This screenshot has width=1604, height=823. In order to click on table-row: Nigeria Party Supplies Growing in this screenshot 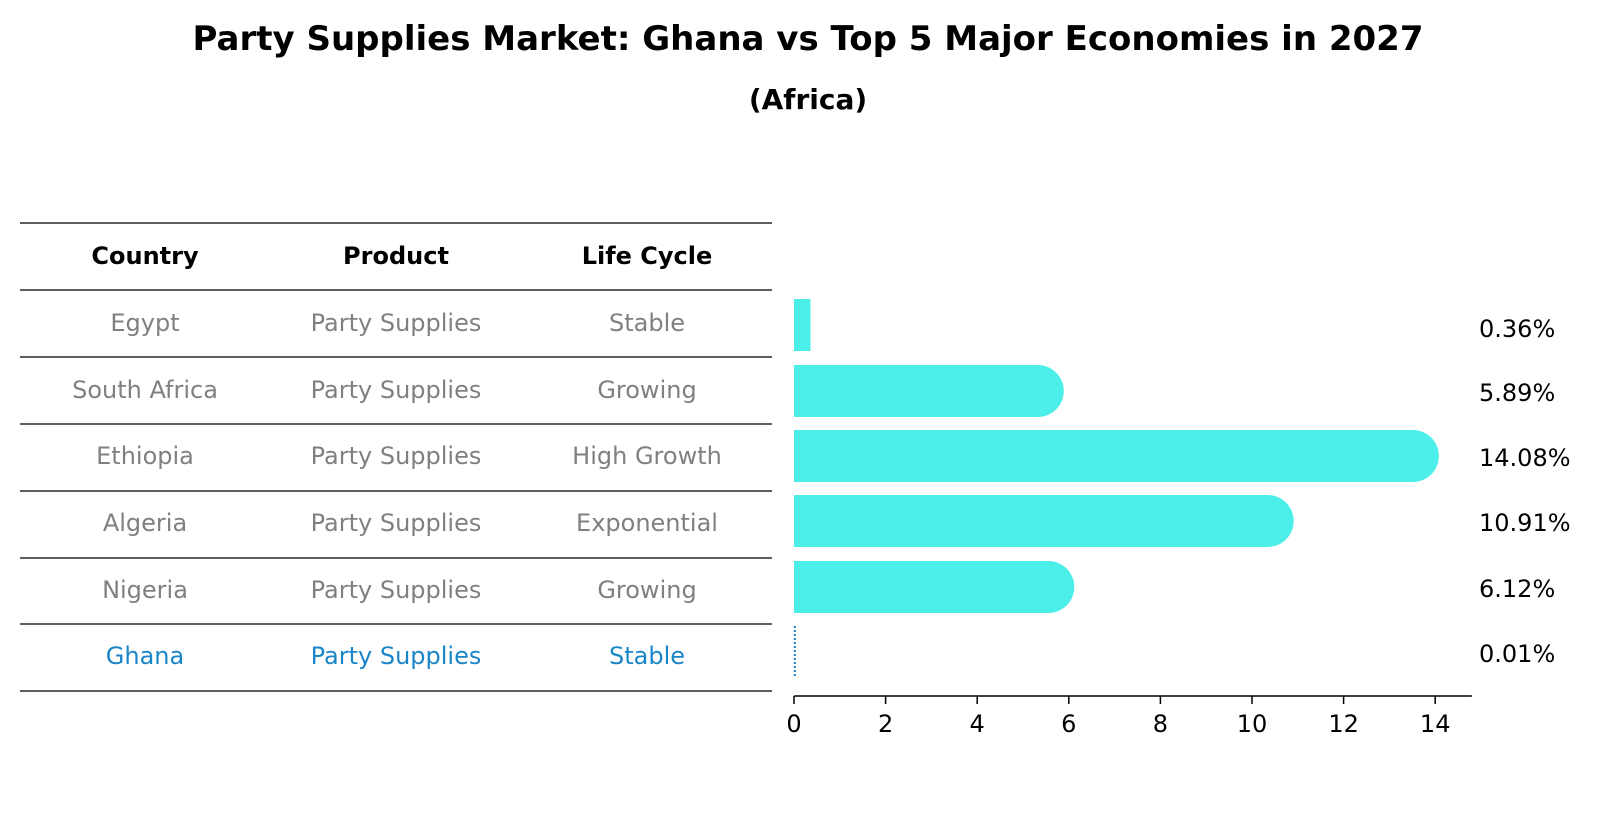, I will do `click(399, 590)`.